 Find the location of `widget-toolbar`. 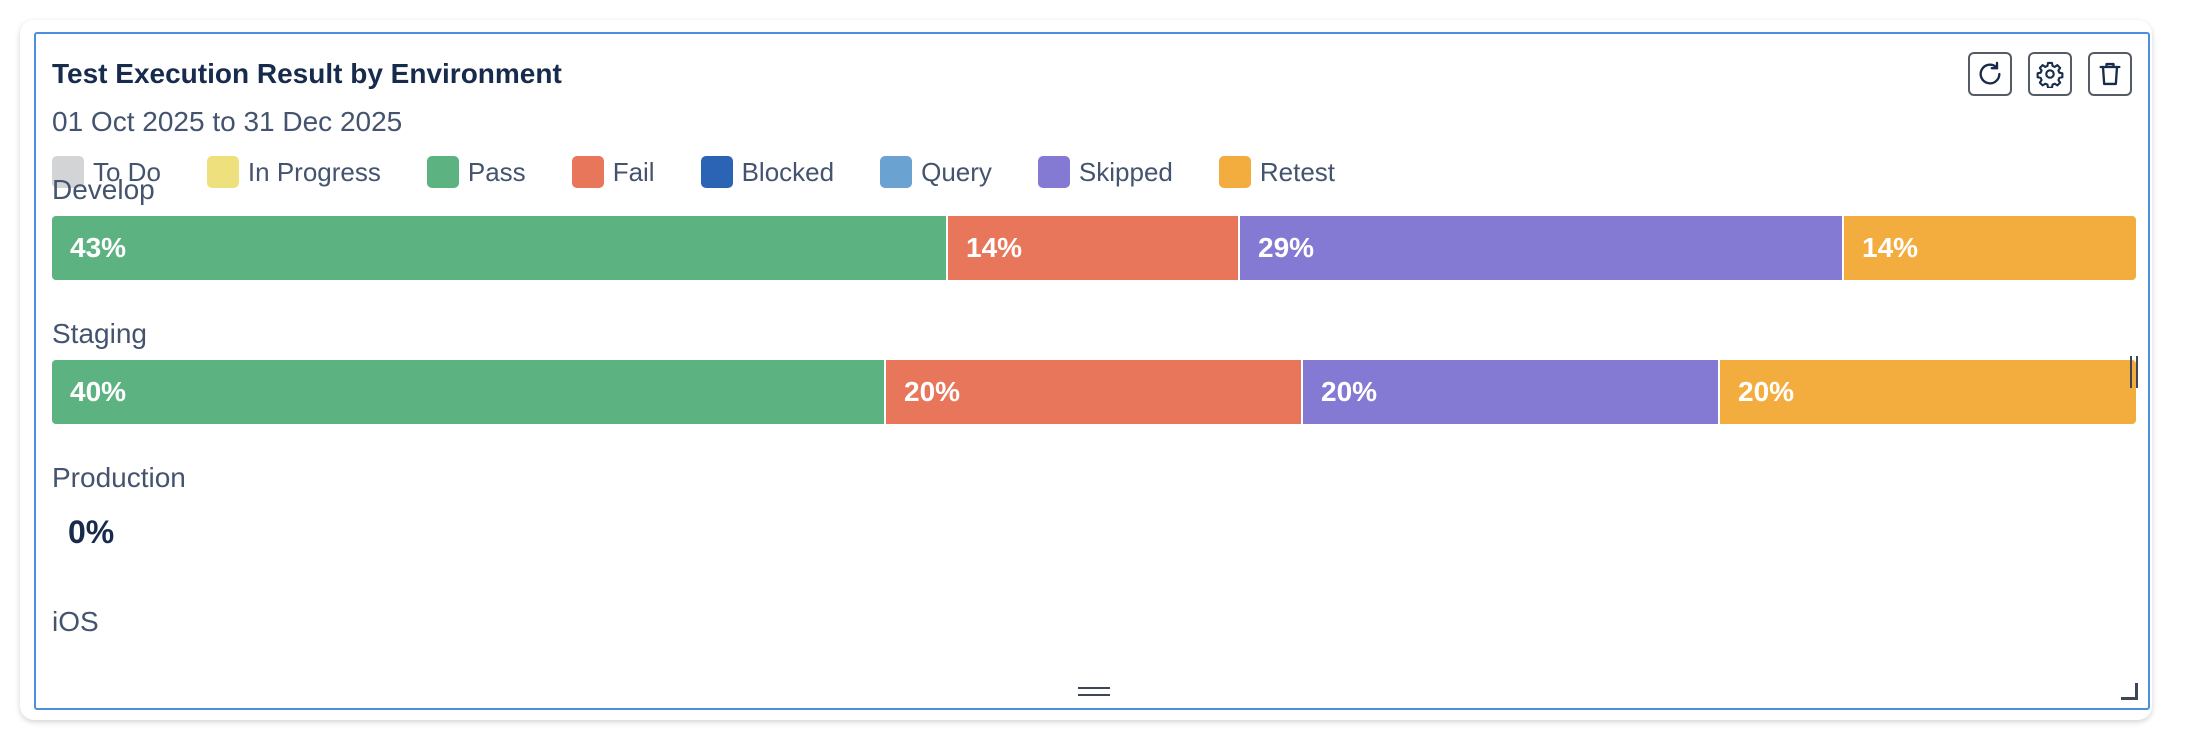

widget-toolbar is located at coordinates (2050, 74).